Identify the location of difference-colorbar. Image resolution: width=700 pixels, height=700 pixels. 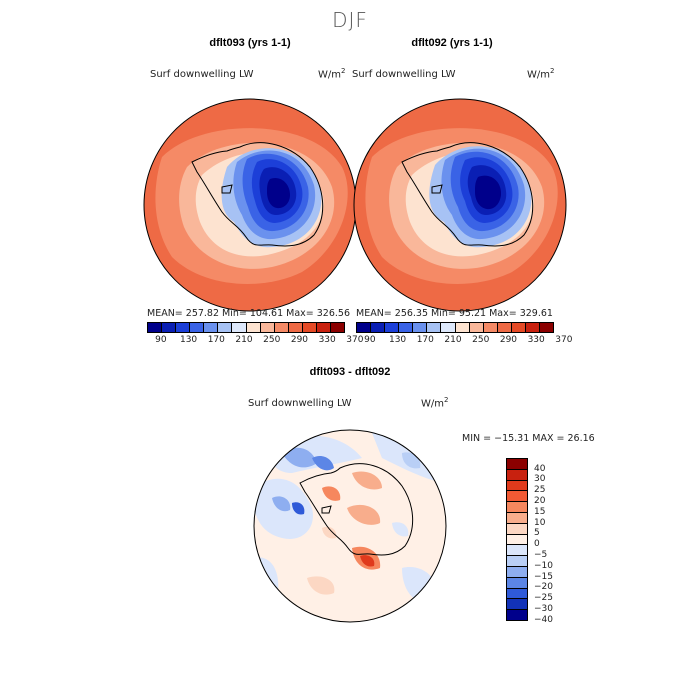
(517, 539).